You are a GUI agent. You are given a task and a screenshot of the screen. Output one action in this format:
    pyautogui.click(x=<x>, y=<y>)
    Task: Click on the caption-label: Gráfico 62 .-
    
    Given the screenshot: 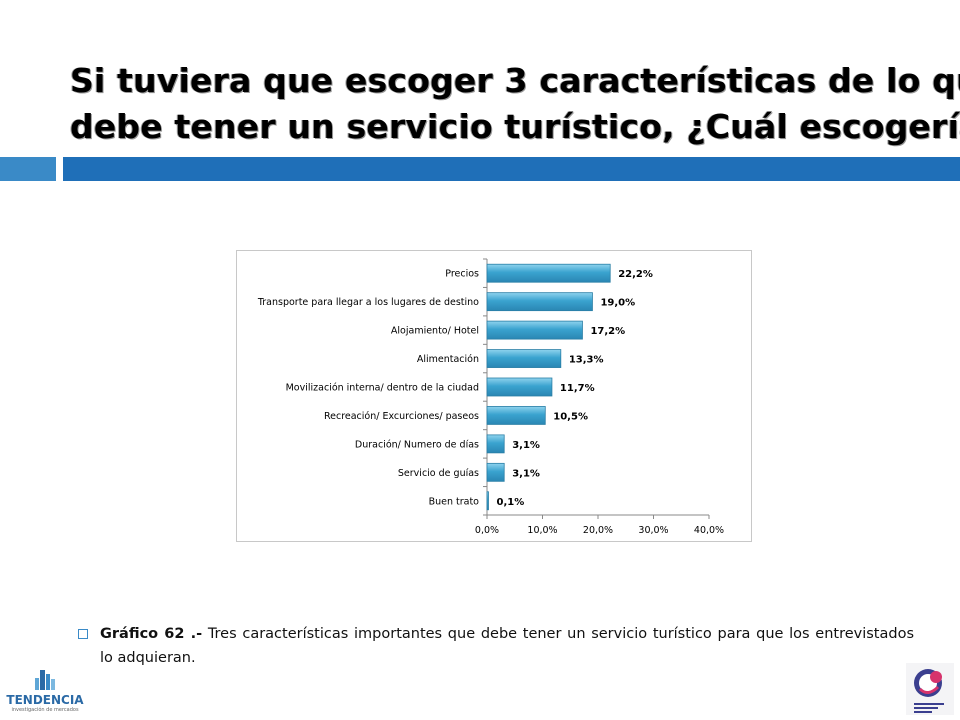 What is the action you would take?
    pyautogui.click(x=151, y=634)
    